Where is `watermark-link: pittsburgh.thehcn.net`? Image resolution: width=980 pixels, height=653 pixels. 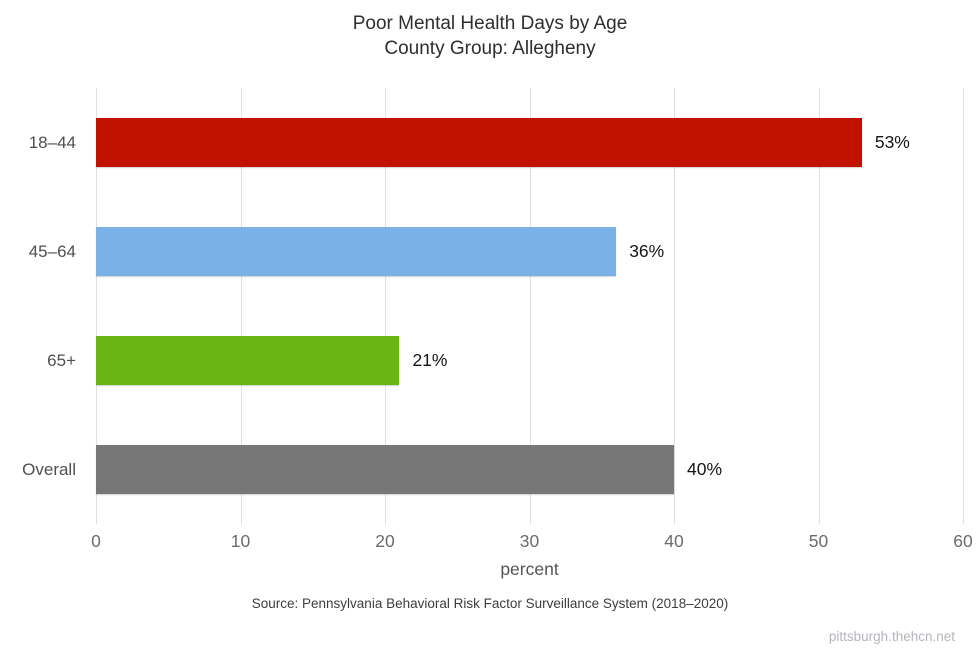 watermark-link: pittsburgh.thehcn.net is located at coordinates (891, 636).